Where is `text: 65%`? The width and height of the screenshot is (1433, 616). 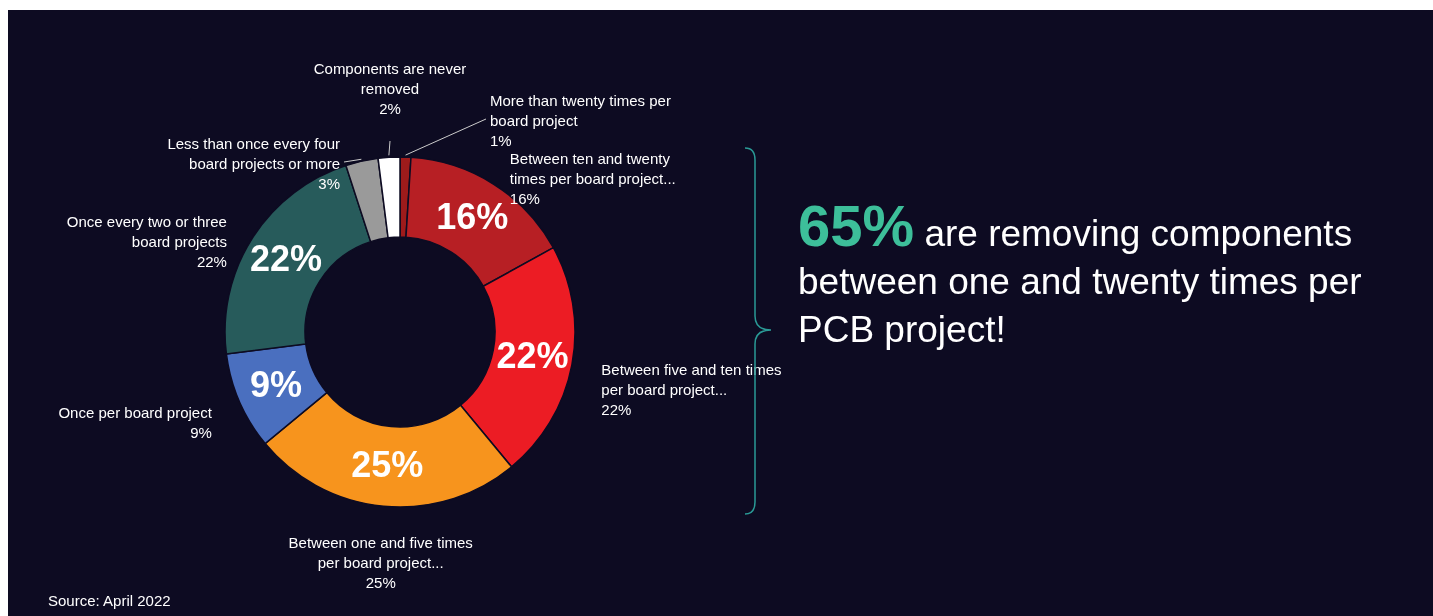 text: 65% is located at coordinates (856, 225).